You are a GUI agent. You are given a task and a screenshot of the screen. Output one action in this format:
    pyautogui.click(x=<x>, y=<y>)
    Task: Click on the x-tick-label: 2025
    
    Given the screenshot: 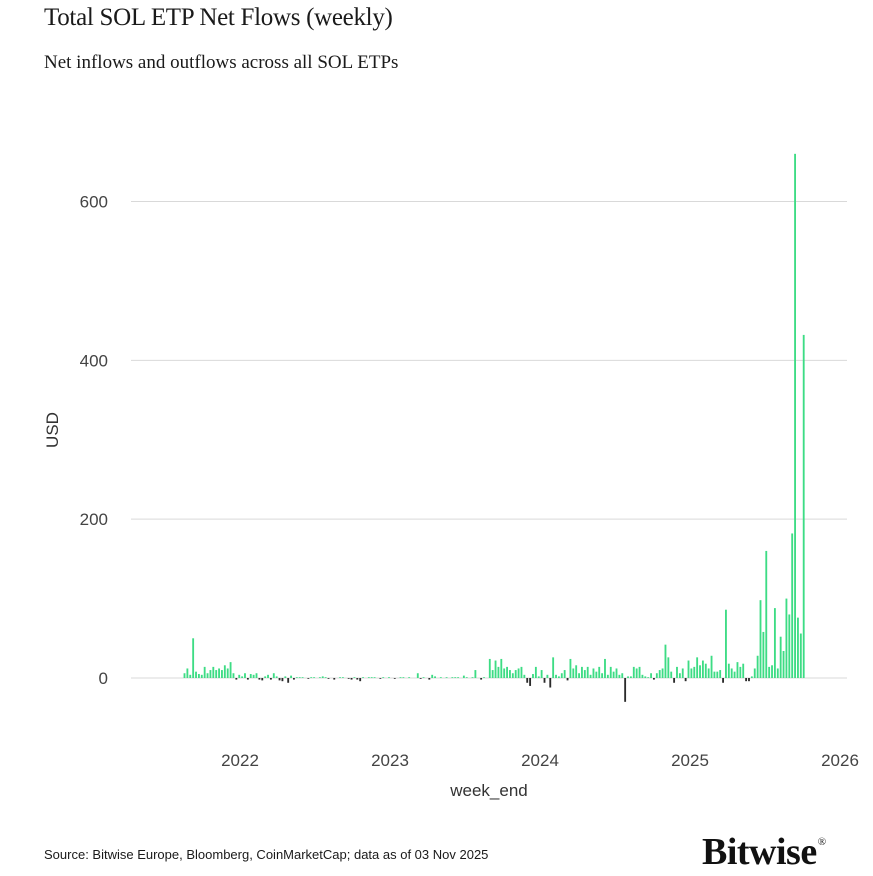 What is the action you would take?
    pyautogui.click(x=690, y=760)
    